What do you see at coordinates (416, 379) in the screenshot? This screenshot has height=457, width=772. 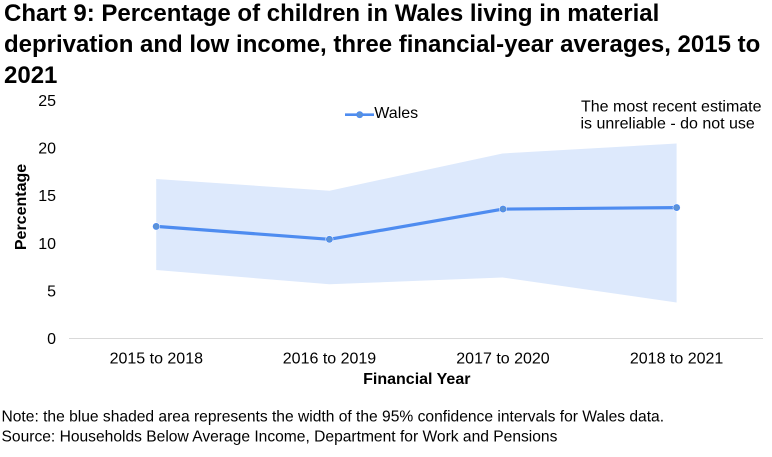 I see `svg-text: Financial Year` at bounding box center [416, 379].